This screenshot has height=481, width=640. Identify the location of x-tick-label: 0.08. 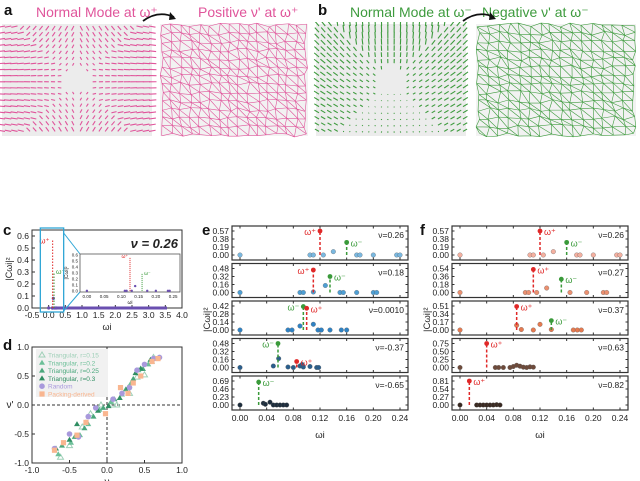
(513, 418).